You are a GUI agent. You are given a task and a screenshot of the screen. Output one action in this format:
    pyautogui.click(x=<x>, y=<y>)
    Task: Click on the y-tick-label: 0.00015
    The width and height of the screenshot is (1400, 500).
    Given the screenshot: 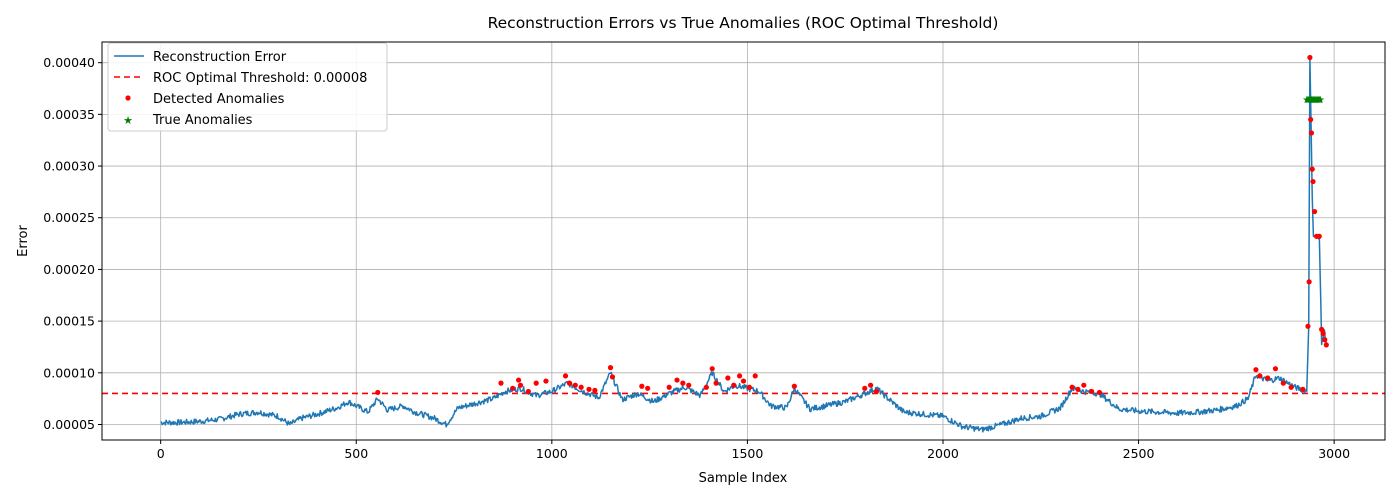 What is the action you would take?
    pyautogui.click(x=69, y=321)
    